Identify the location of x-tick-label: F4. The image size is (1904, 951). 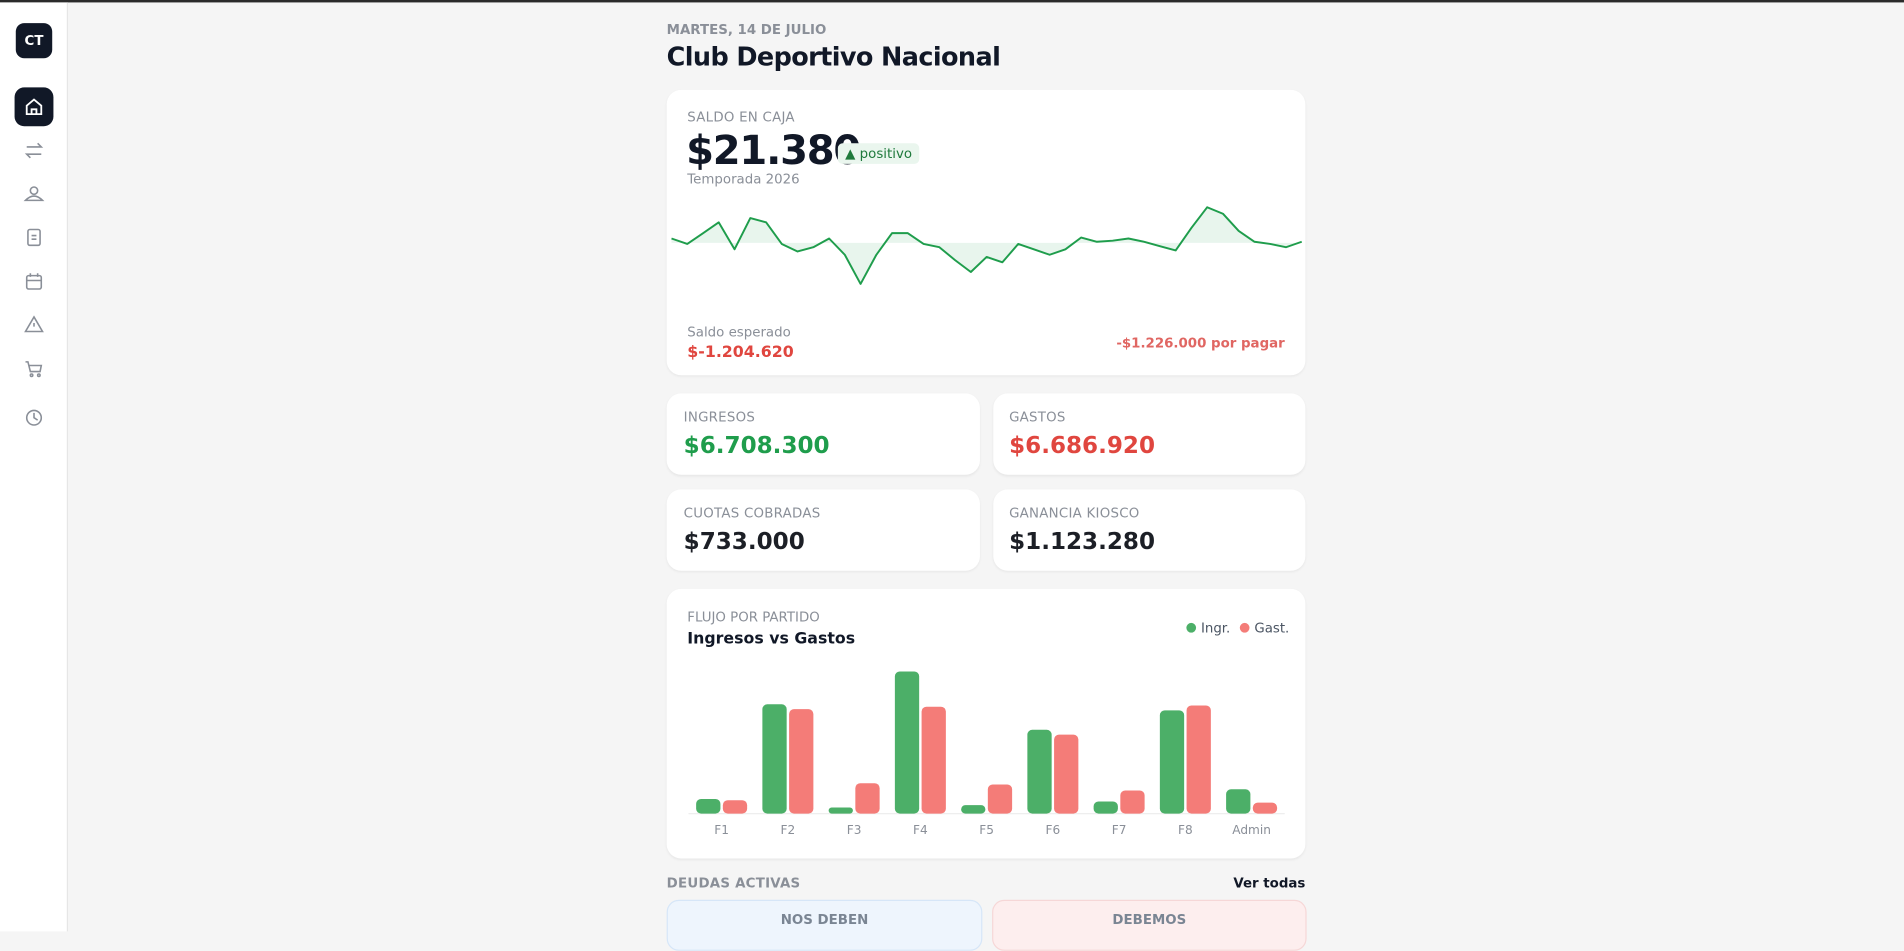
(920, 830).